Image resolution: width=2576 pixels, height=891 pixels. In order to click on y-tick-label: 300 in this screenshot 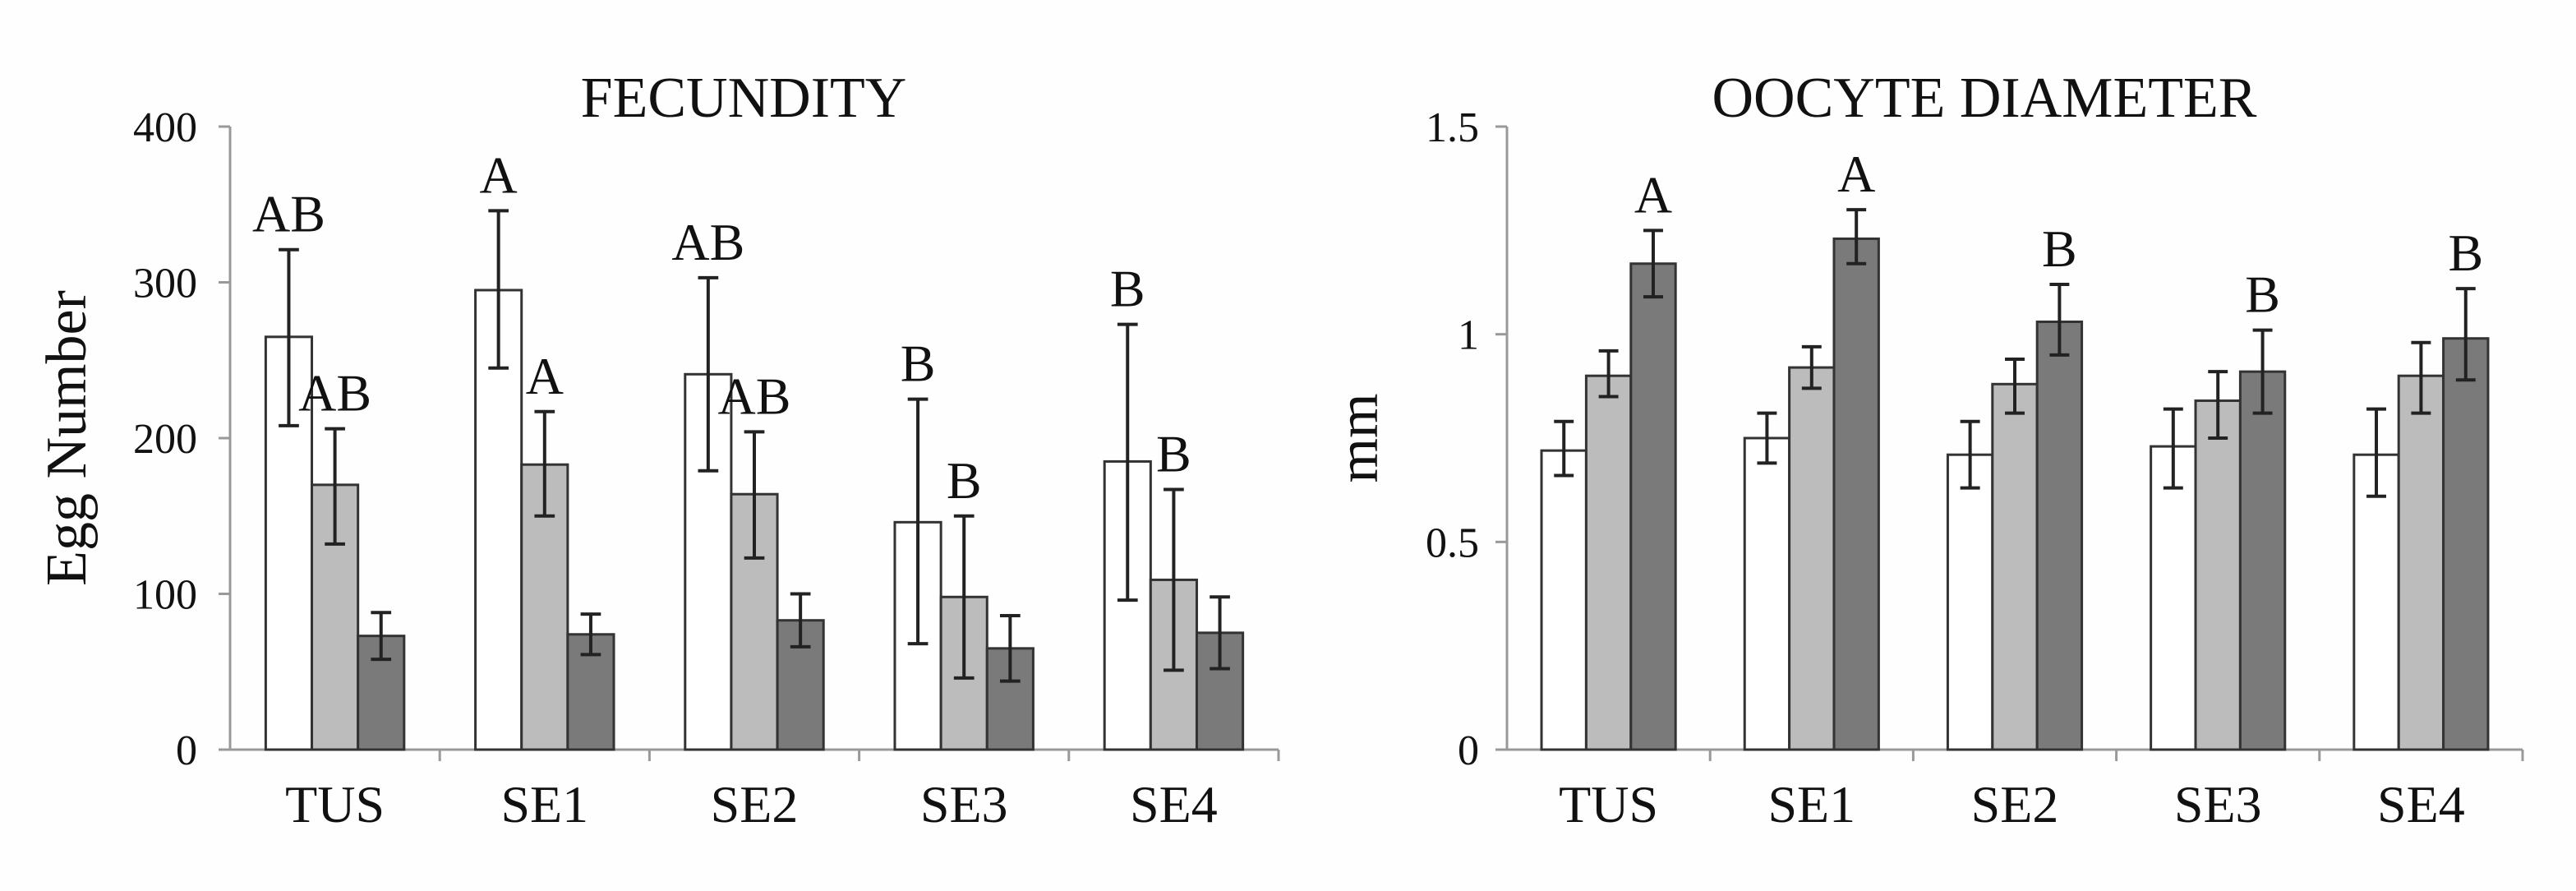, I will do `click(165, 284)`.